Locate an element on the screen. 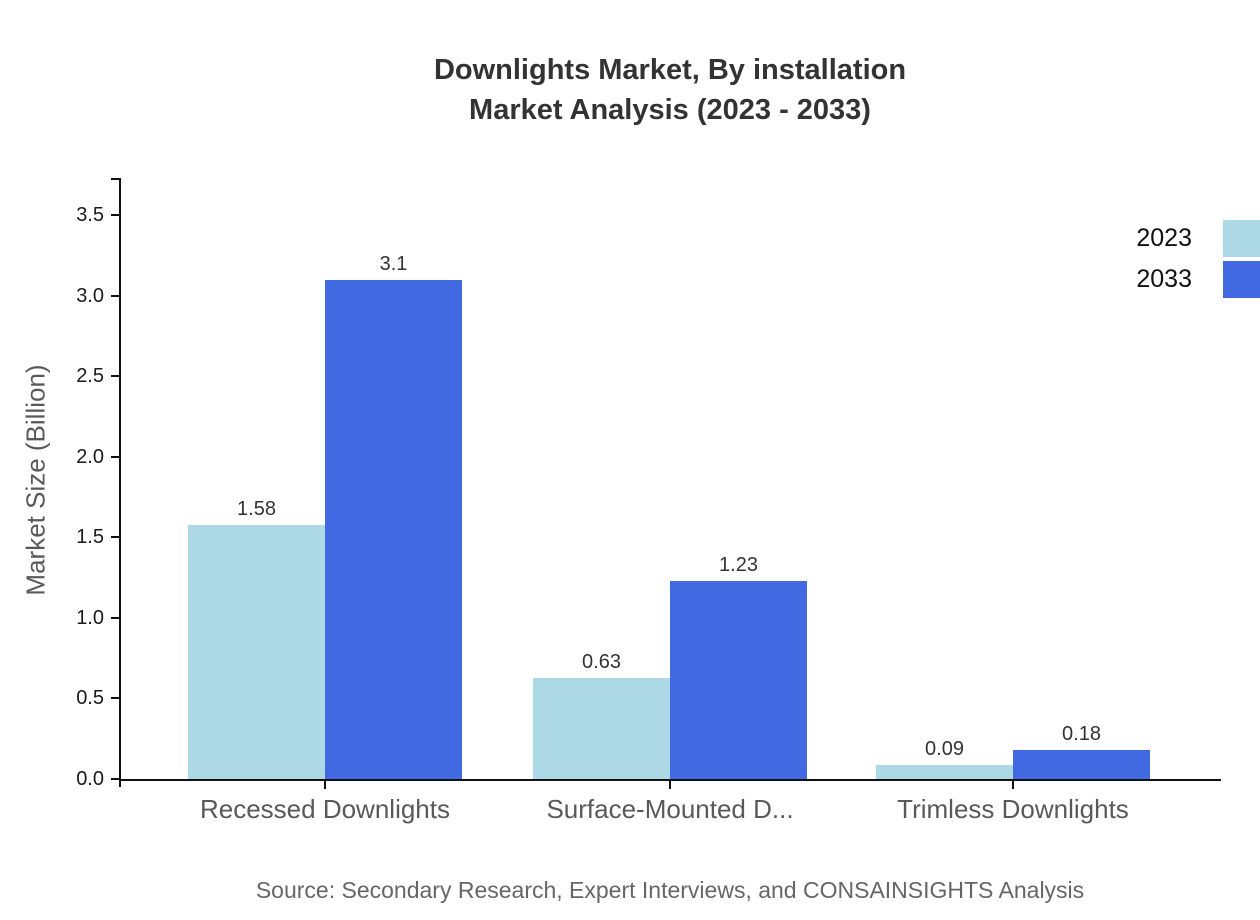 Image resolution: width=1260 pixels, height=920 pixels. bar-value-label: 3.1 is located at coordinates (393, 264).